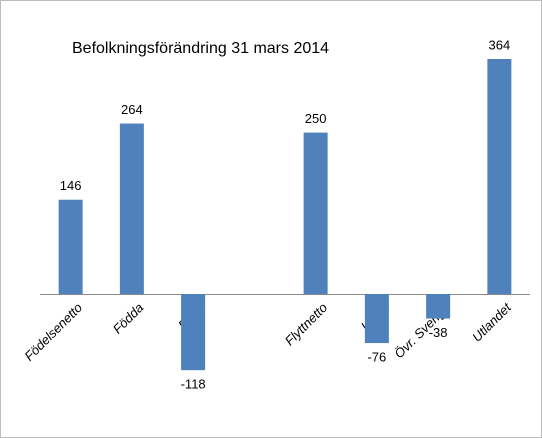 This screenshot has height=438, width=542. Describe the element at coordinates (438, 332) in the screenshot. I see `data-label: -38` at that location.